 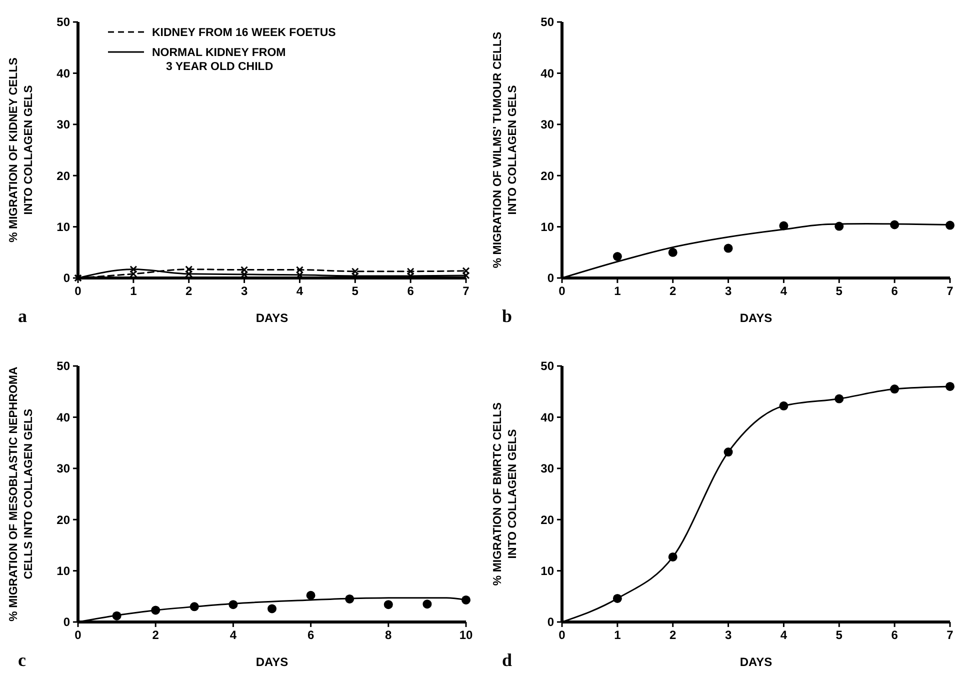 I want to click on text: d, so click(x=507, y=660).